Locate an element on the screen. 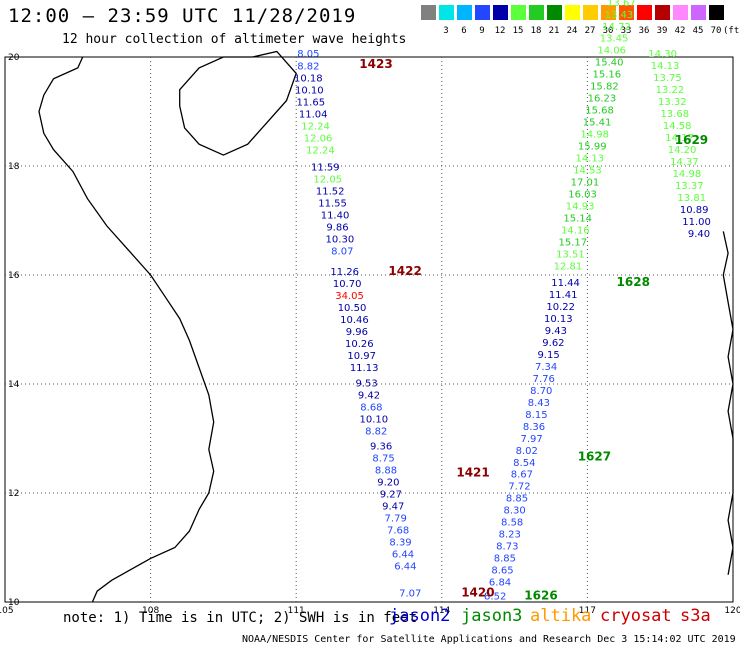 This screenshot has width=740, height=650. scale-label: 6 is located at coordinates (464, 31).